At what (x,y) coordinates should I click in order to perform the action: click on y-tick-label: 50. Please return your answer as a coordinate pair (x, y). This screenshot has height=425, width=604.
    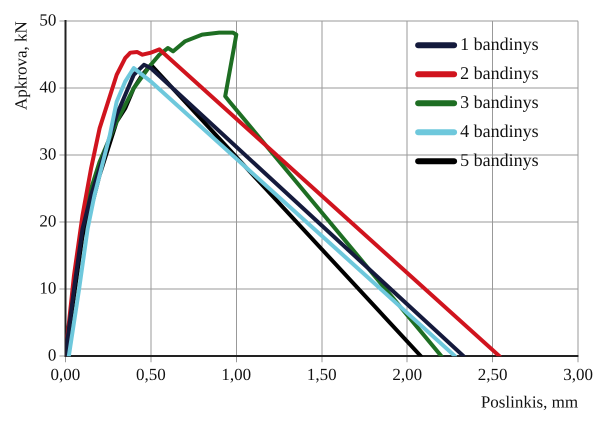
    Looking at the image, I should click on (47, 20).